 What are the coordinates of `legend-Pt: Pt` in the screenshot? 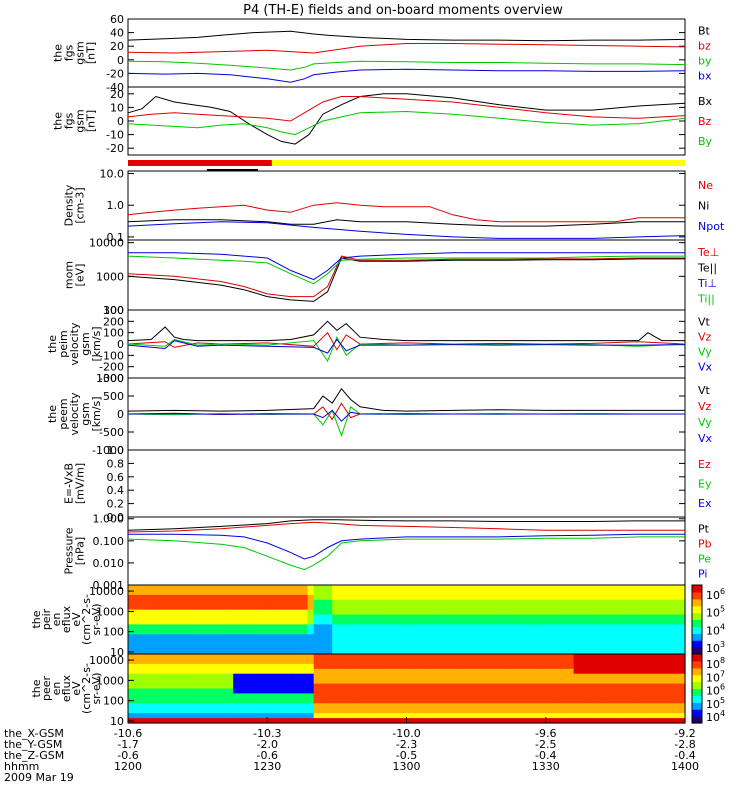 It's located at (704, 529).